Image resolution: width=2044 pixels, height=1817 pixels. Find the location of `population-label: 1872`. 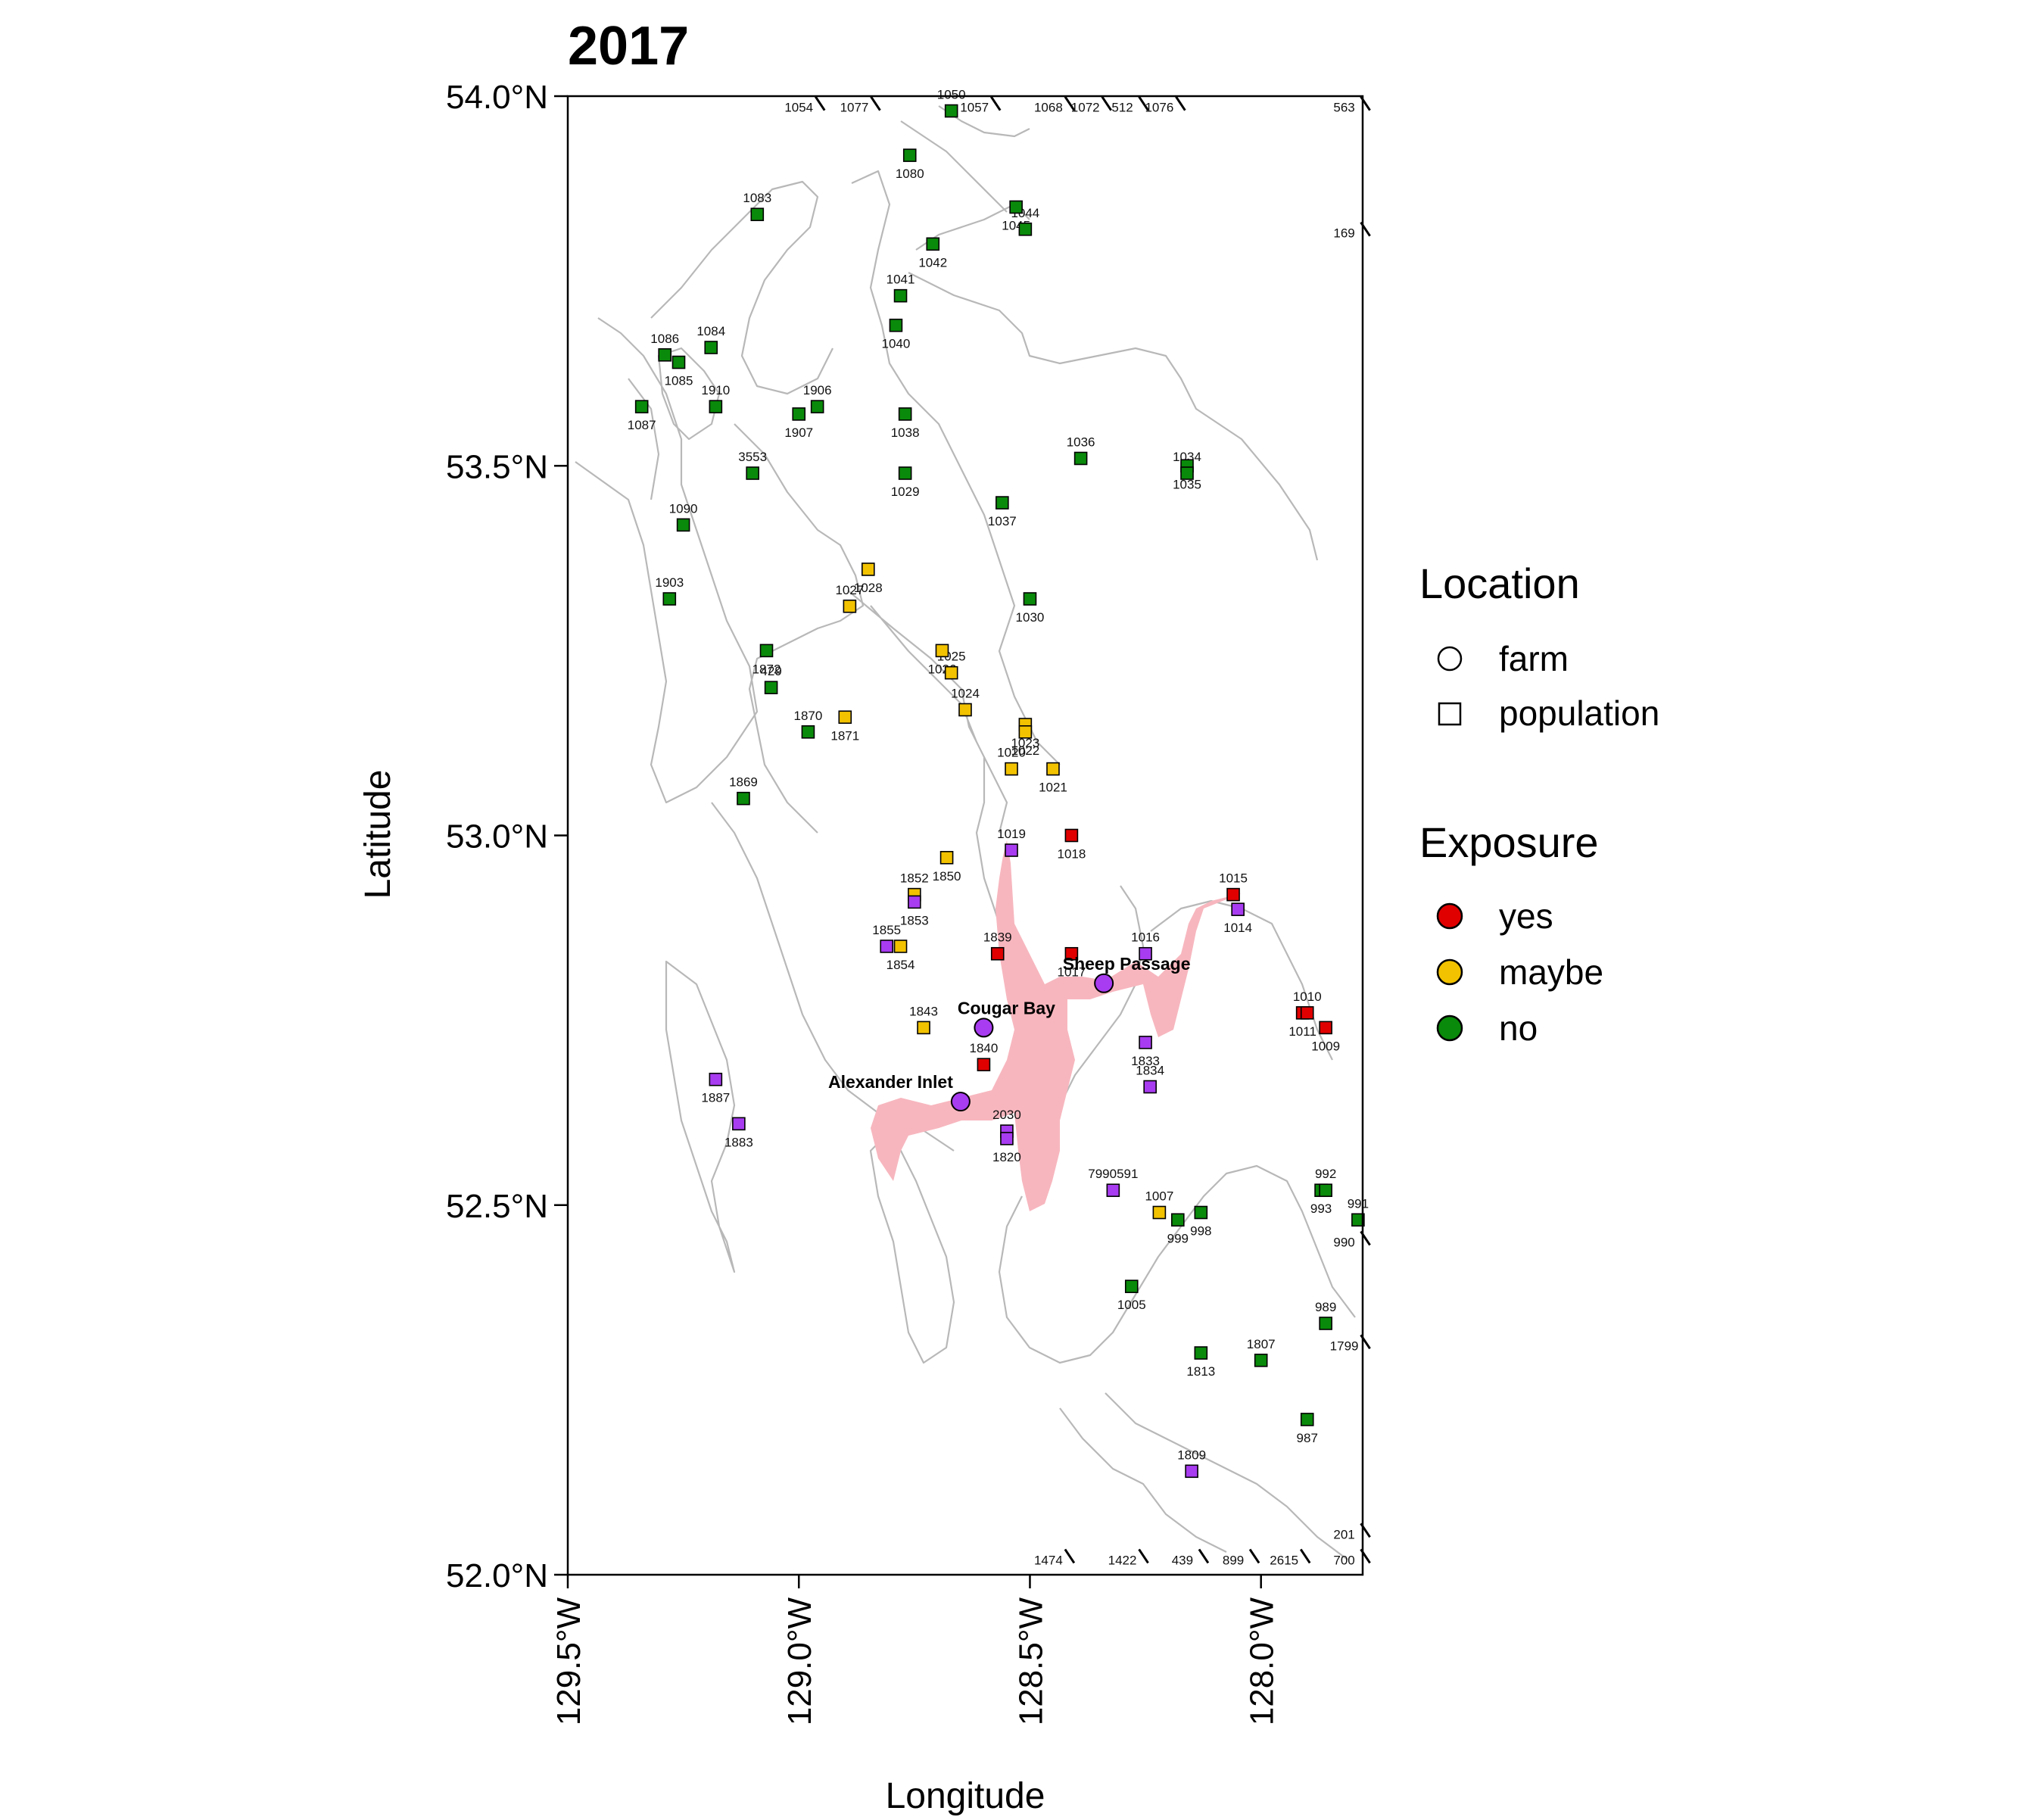

population-label: 1872 is located at coordinates (766, 669).